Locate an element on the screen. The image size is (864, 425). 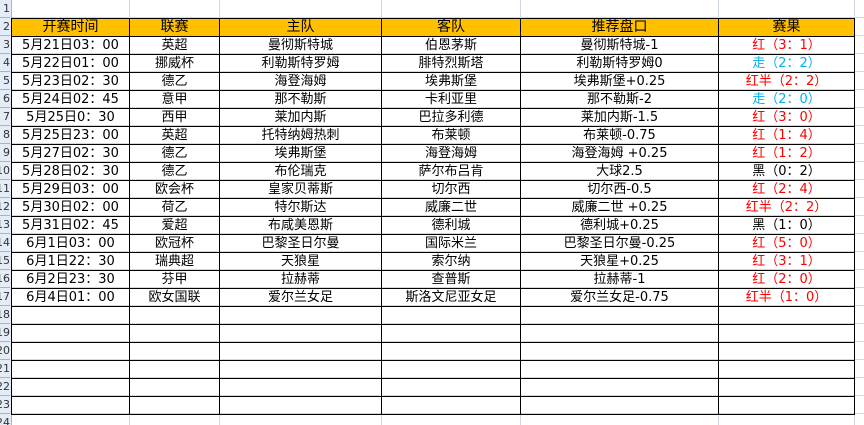
cell-result: 红（2：0） is located at coordinates (786, 279).